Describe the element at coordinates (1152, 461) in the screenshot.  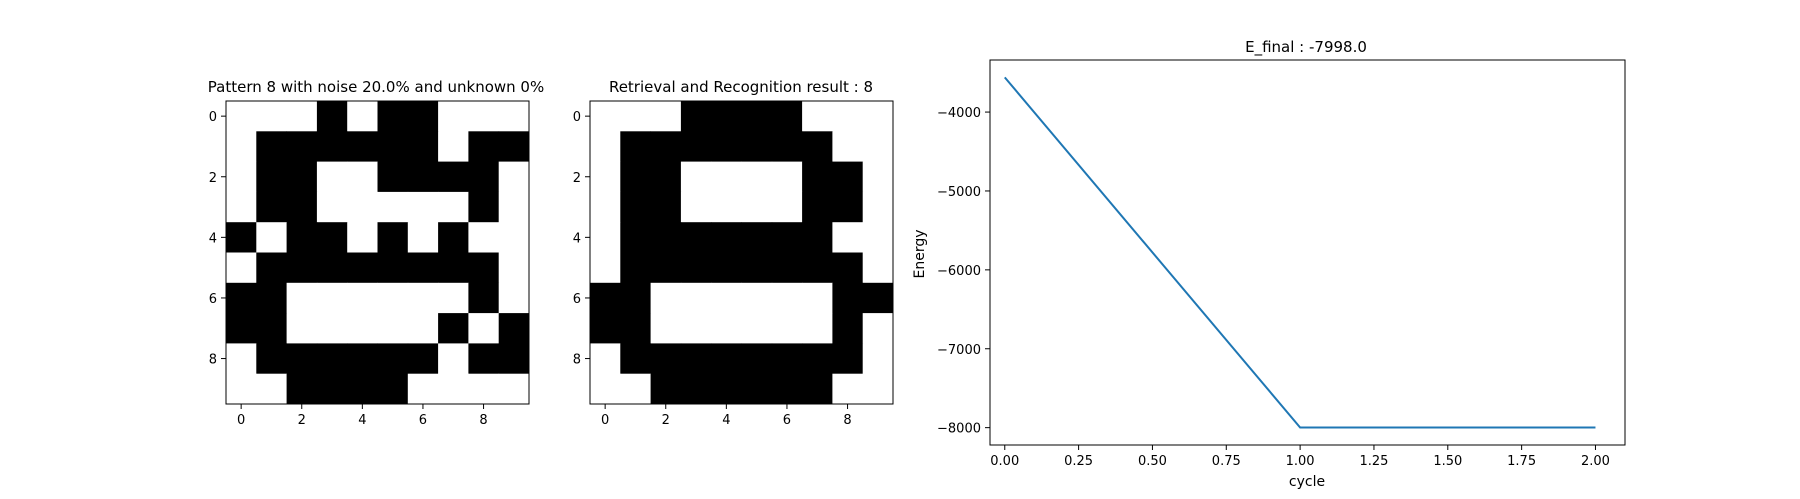
I see `energy-x-tick-label: 0.50` at that location.